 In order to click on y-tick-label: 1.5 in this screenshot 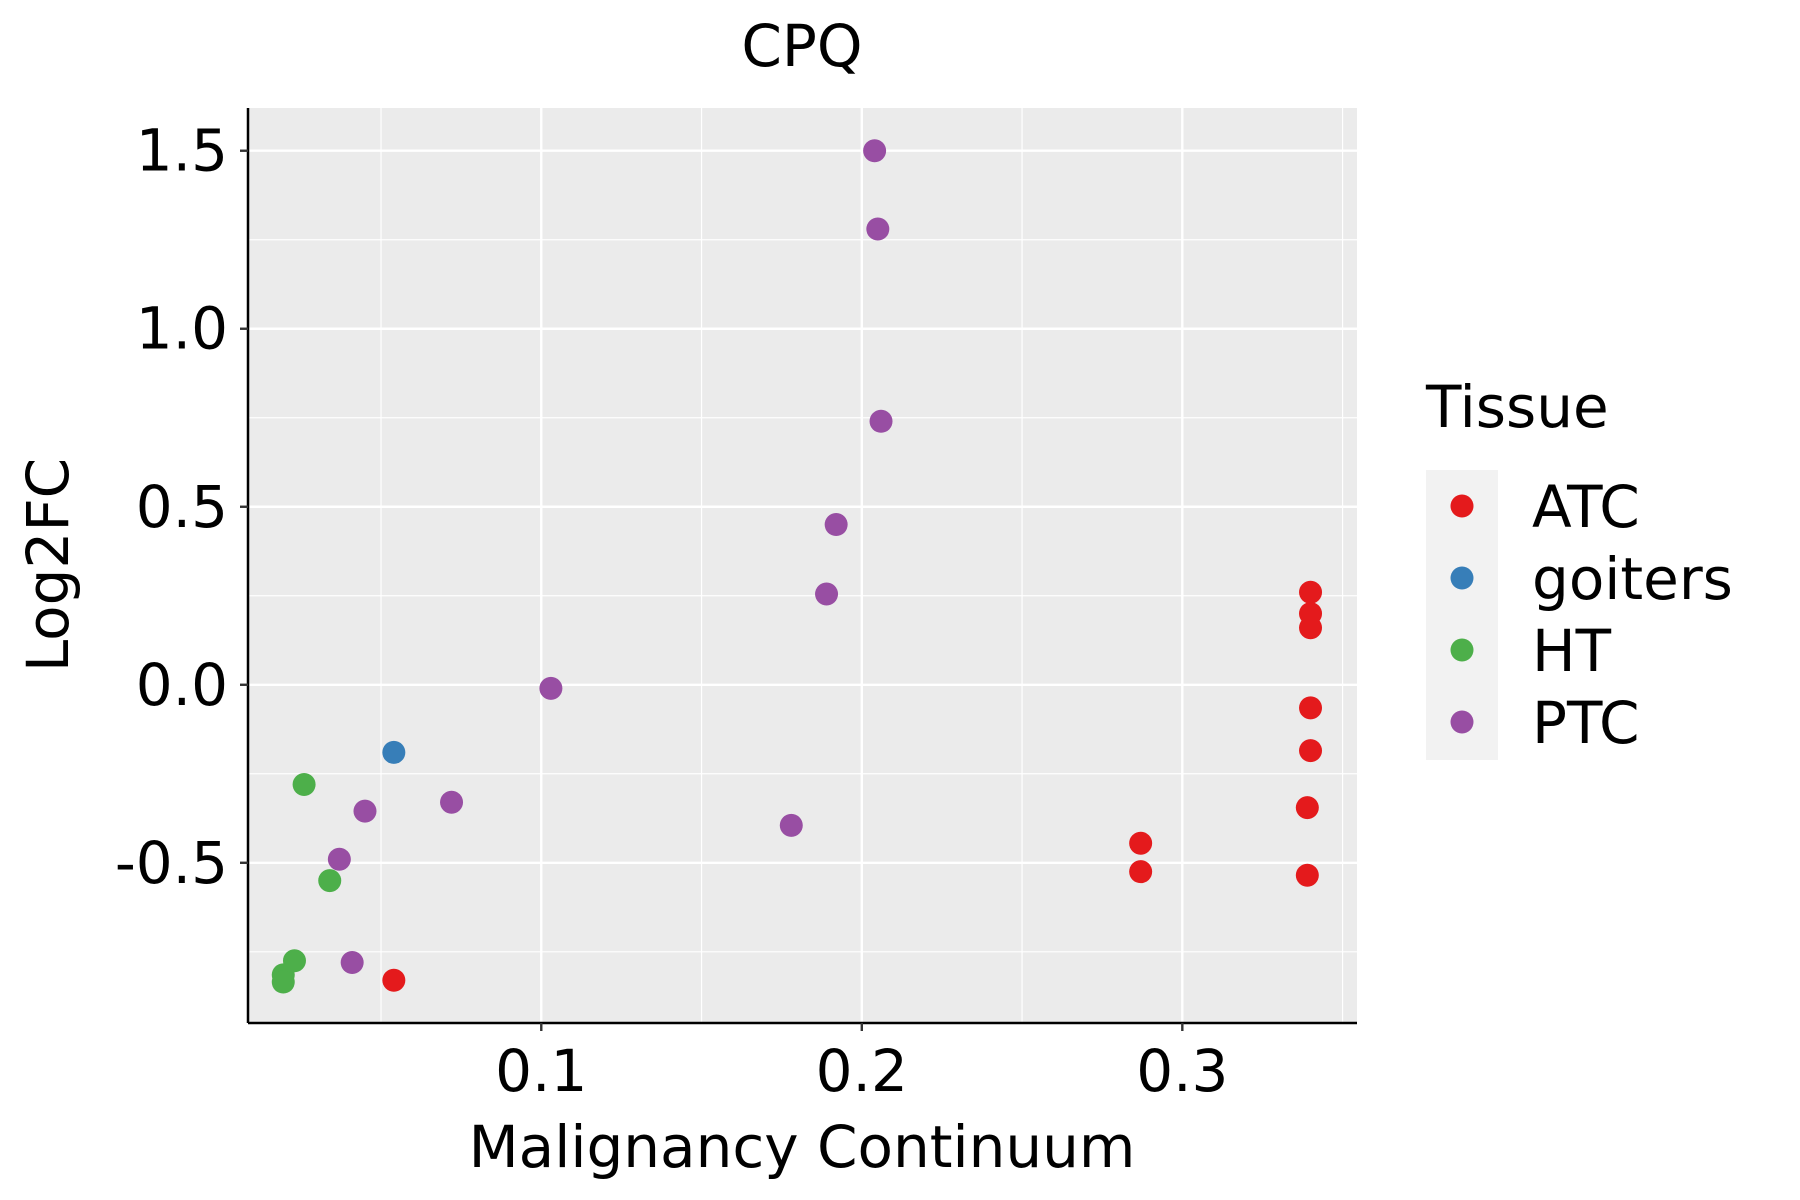, I will do `click(182, 151)`.